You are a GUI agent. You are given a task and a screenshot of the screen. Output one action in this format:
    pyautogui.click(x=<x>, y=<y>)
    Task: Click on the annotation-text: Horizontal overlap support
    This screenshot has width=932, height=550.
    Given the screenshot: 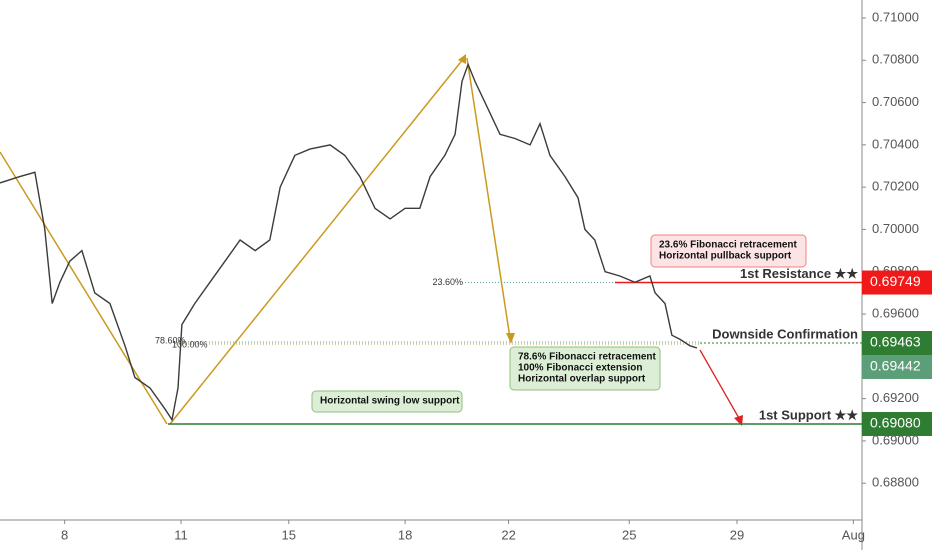 What is the action you would take?
    pyautogui.click(x=582, y=379)
    